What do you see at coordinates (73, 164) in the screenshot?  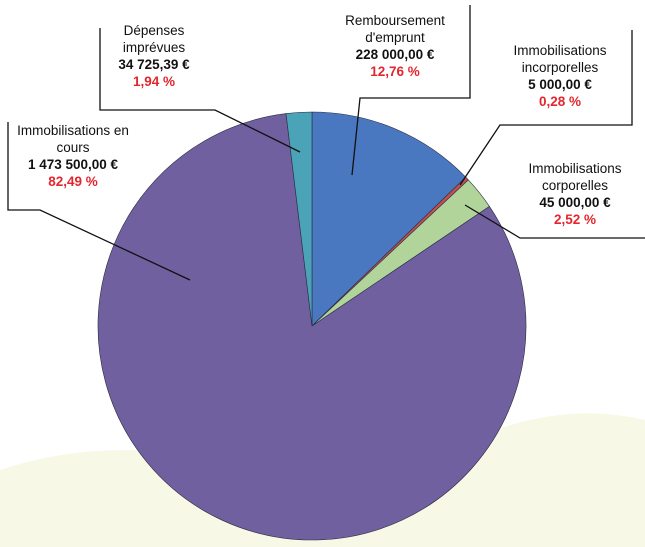 I see `amount-label: 1 473 500,00 €` at bounding box center [73, 164].